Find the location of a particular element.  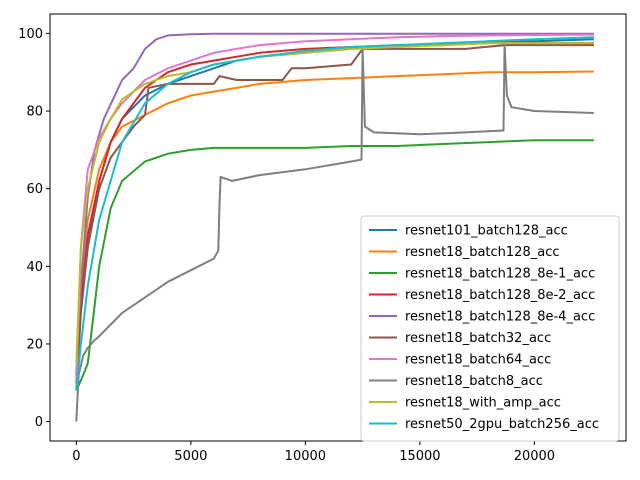

y-tick-label: 0 is located at coordinates (39, 422).